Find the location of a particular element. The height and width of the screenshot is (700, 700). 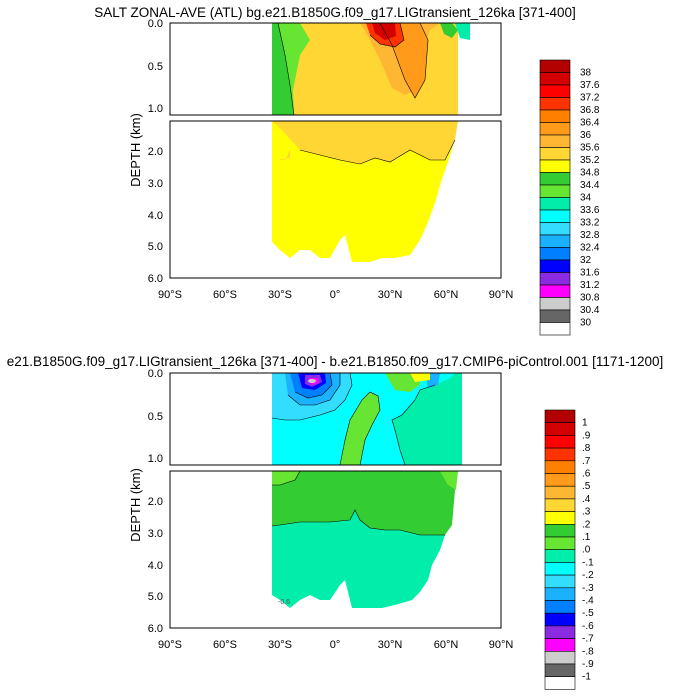

colorbar-label: 38 is located at coordinates (586, 73).